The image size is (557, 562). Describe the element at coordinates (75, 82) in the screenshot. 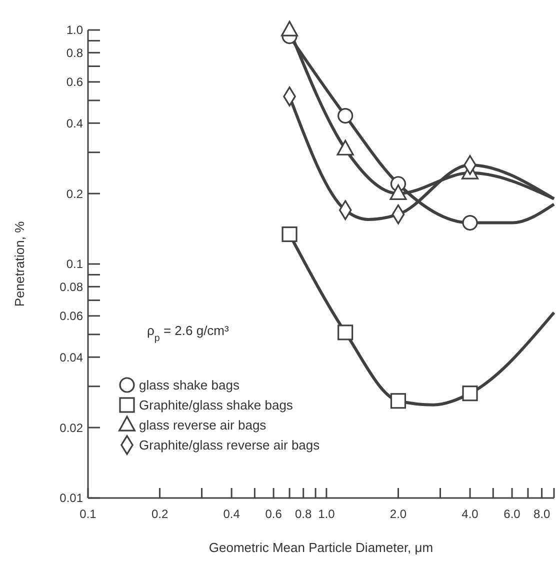

I see `y-tick-label: 0.6` at that location.